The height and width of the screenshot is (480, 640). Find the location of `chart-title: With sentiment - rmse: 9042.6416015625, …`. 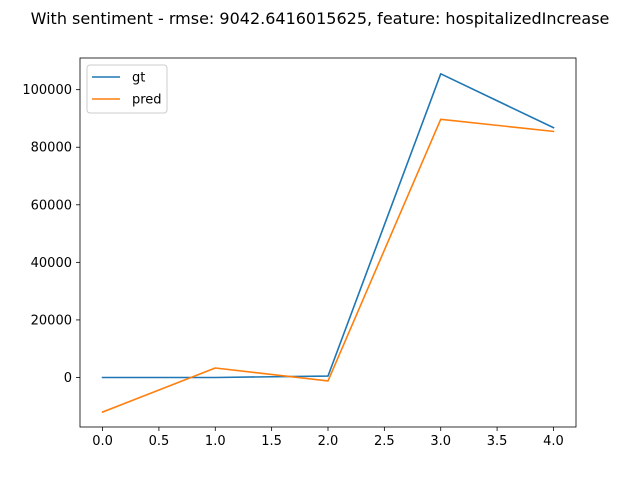

chart-title: With sentiment - rmse: 9042.6416015625, … is located at coordinates (320, 18).